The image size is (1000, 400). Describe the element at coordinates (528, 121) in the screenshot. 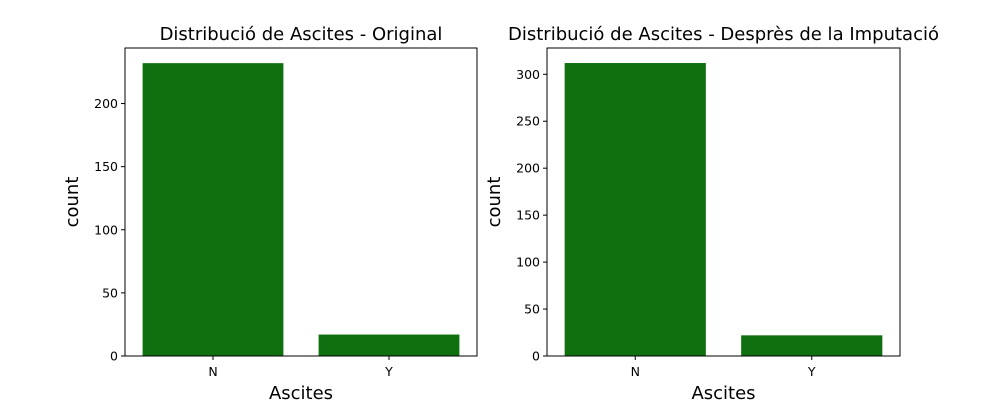

I see `y-tick-label: 250` at that location.